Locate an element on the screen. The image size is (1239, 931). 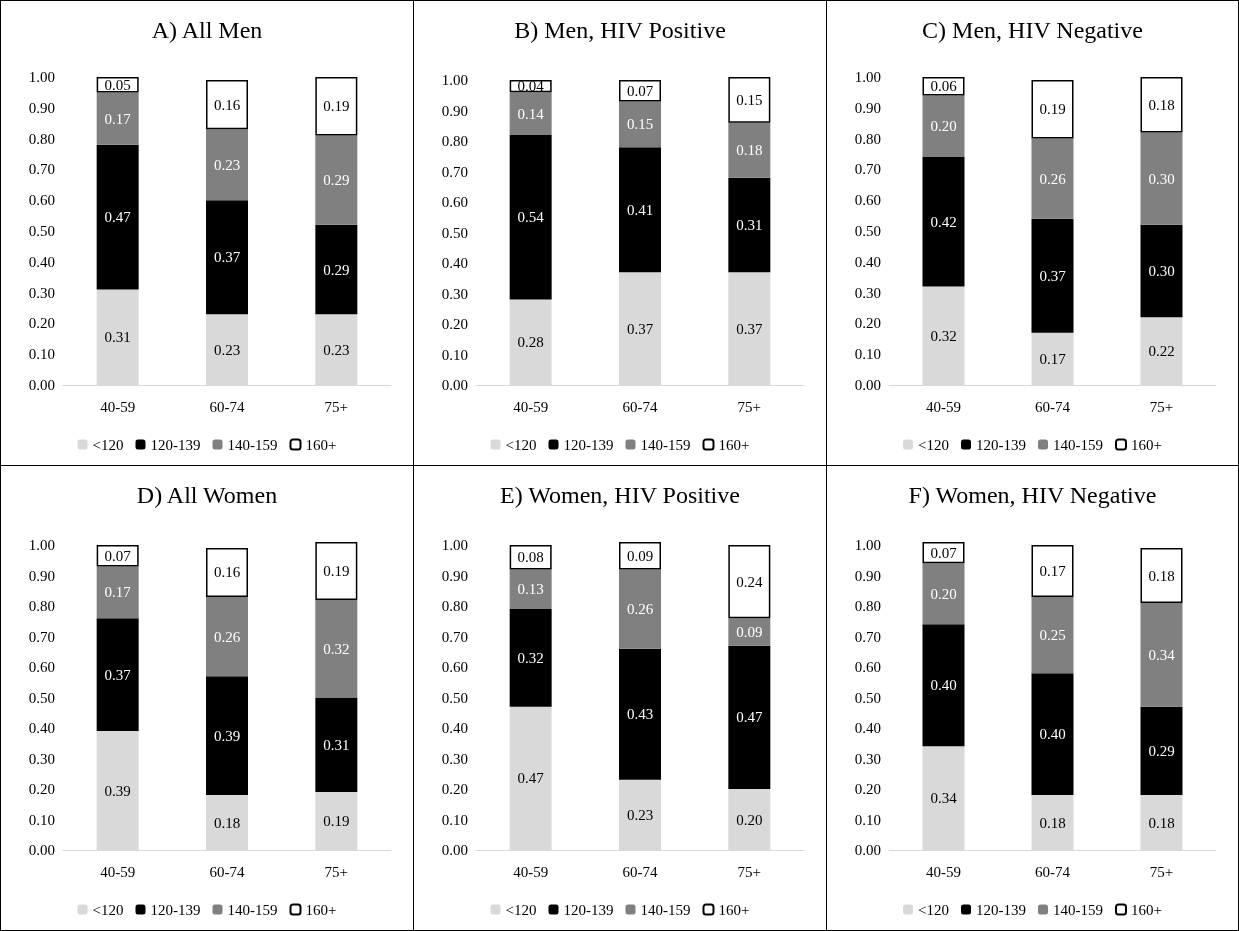
data-label: 0.04 is located at coordinates (531, 86).